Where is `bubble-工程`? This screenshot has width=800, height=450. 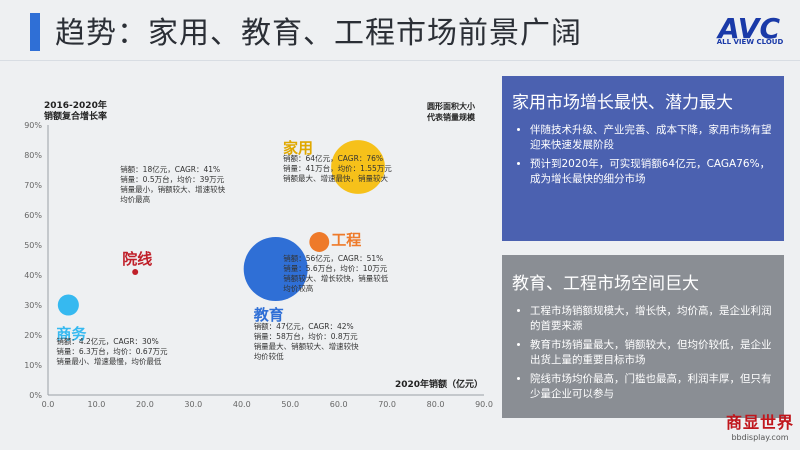 bubble-工程 is located at coordinates (319, 242).